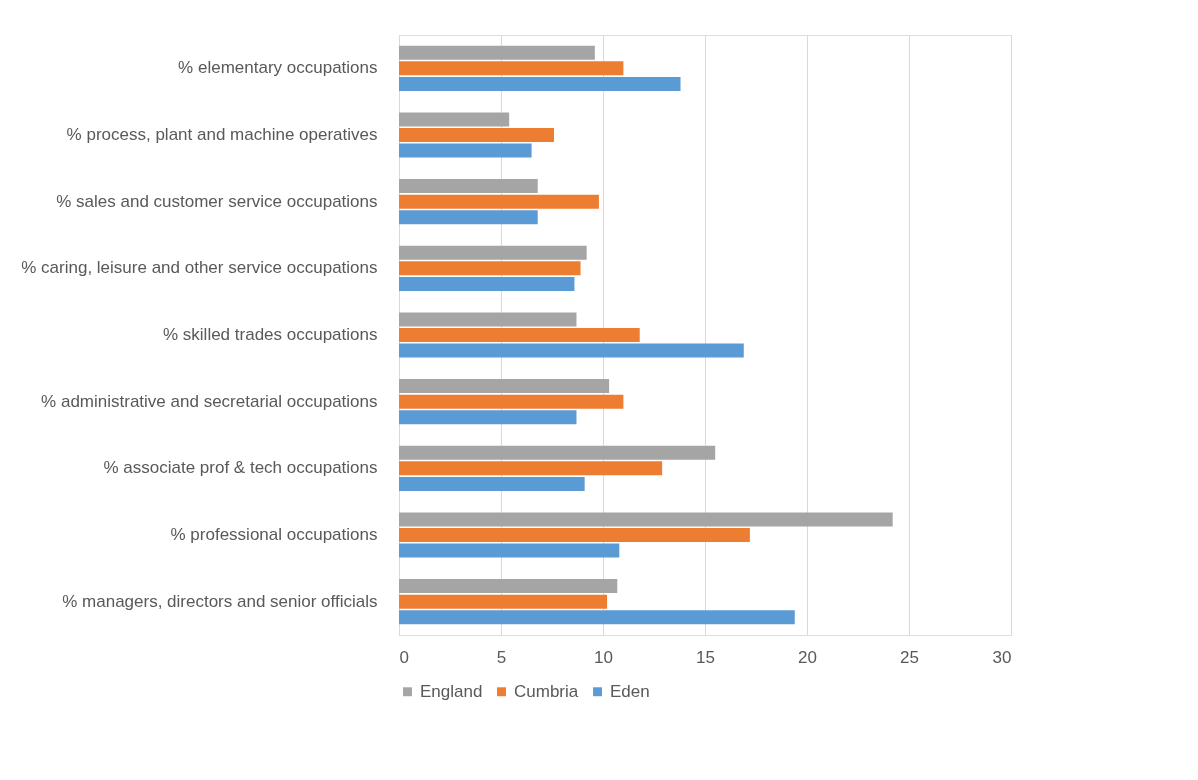 Image resolution: width=1198 pixels, height=780 pixels. Describe the element at coordinates (240, 468) in the screenshot. I see `y-tick-label: % associate prof & tech occupations` at that location.